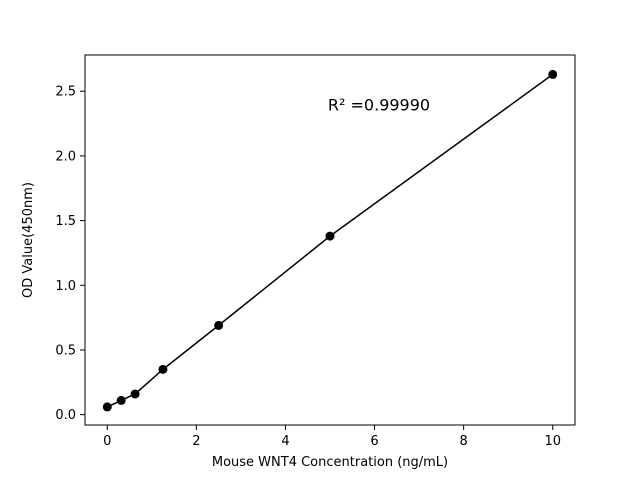 The image size is (640, 484). I want to click on x-axis-label: Mouse WNT4 Concentration (ng/mL), so click(330, 462).